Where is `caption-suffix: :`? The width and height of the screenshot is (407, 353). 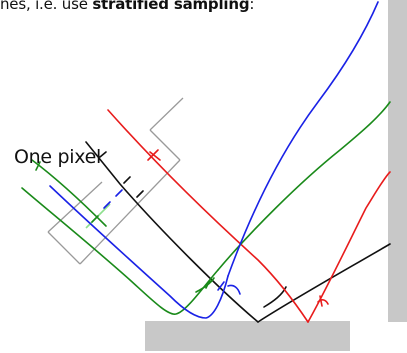
caption-suffix: : is located at coordinates (252, 6).